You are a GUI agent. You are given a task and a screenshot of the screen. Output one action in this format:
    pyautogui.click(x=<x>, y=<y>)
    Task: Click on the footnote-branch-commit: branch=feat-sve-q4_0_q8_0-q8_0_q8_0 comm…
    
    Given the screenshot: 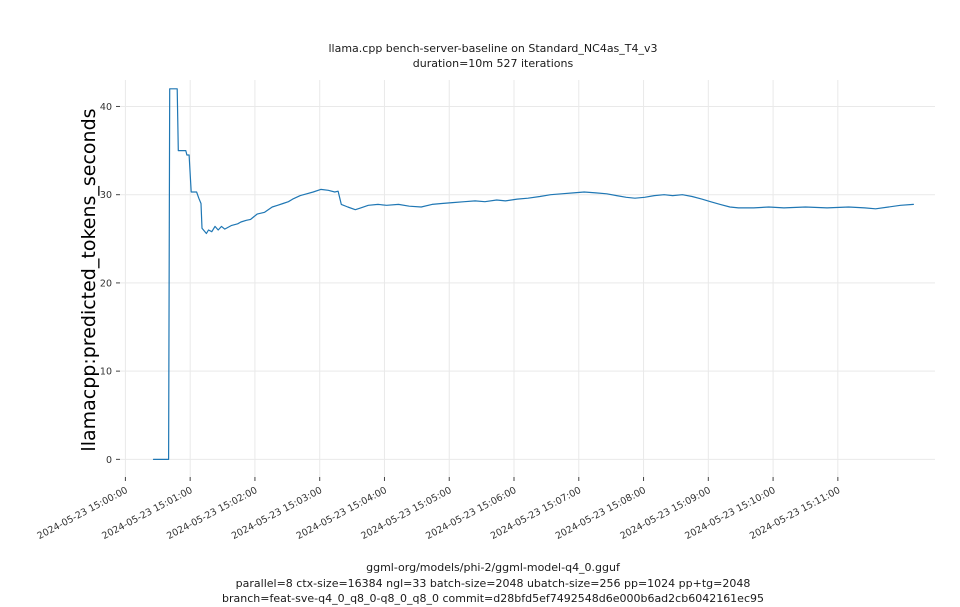 What is the action you would take?
    pyautogui.click(x=493, y=598)
    